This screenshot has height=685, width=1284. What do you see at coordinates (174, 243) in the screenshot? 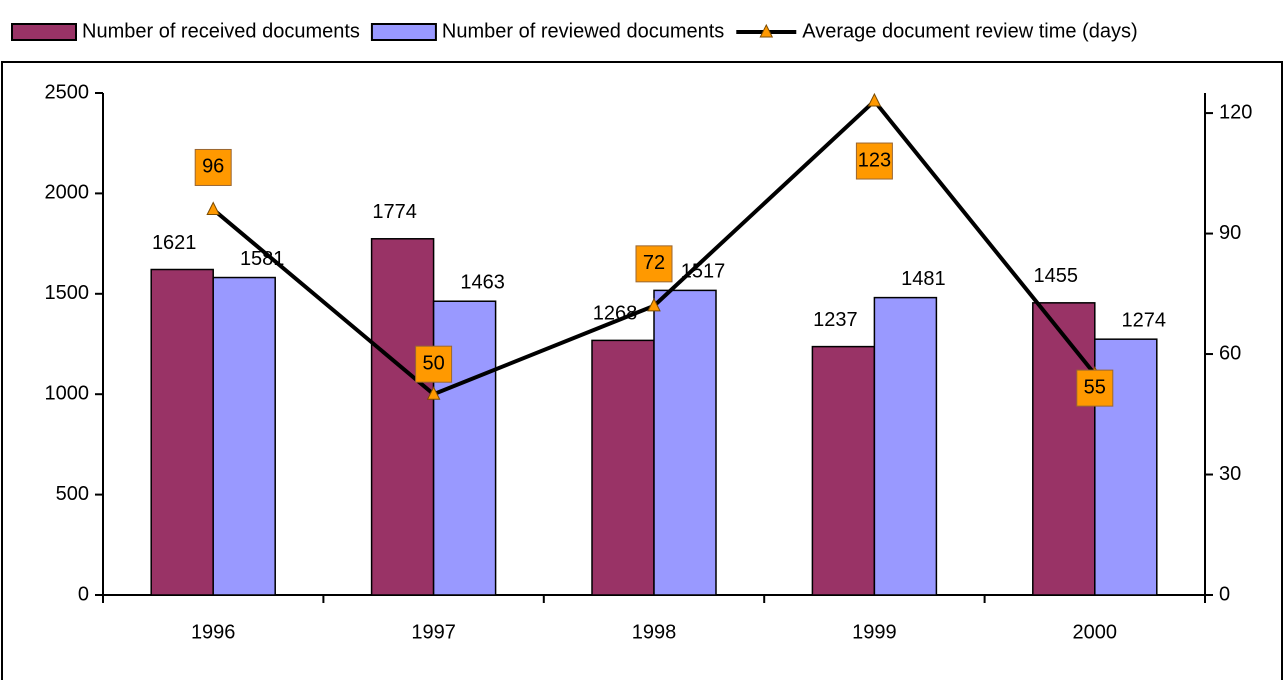
I see `data-label: 1621` at bounding box center [174, 243].